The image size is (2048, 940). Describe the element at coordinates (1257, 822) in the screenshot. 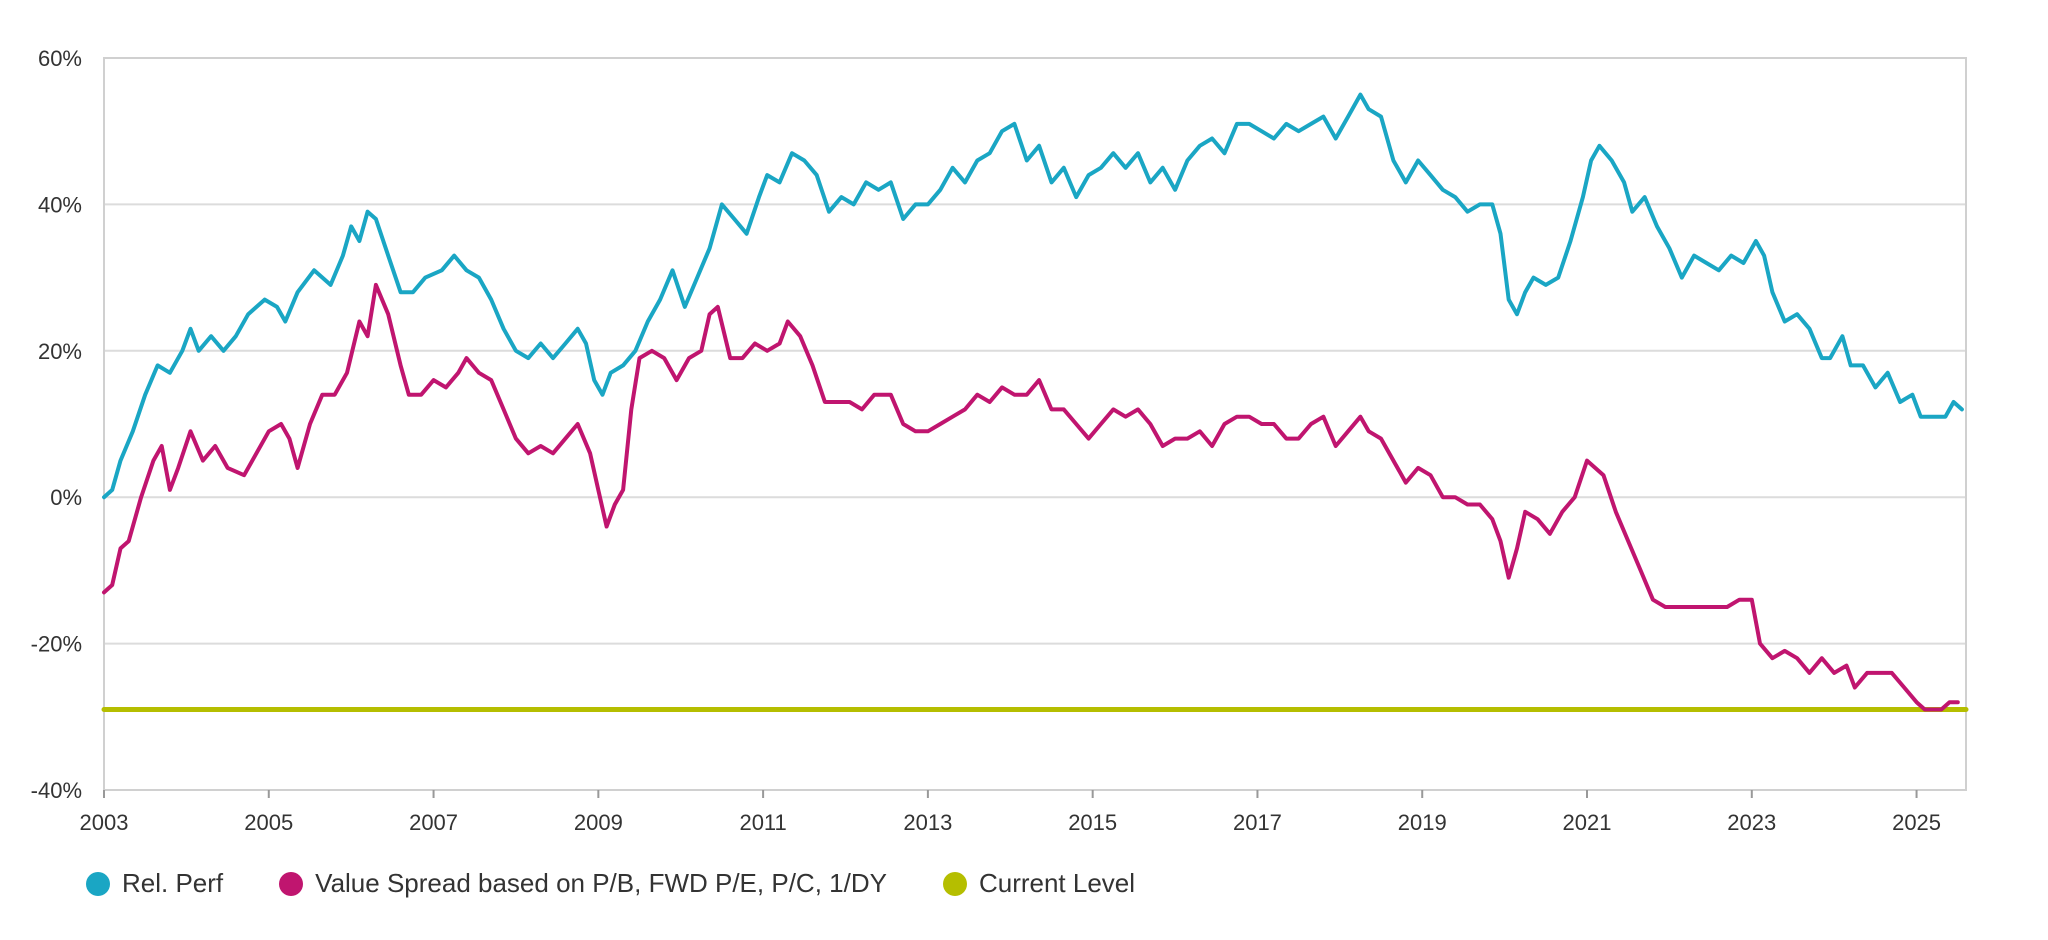

I see `x-tick-label: 2017` at that location.